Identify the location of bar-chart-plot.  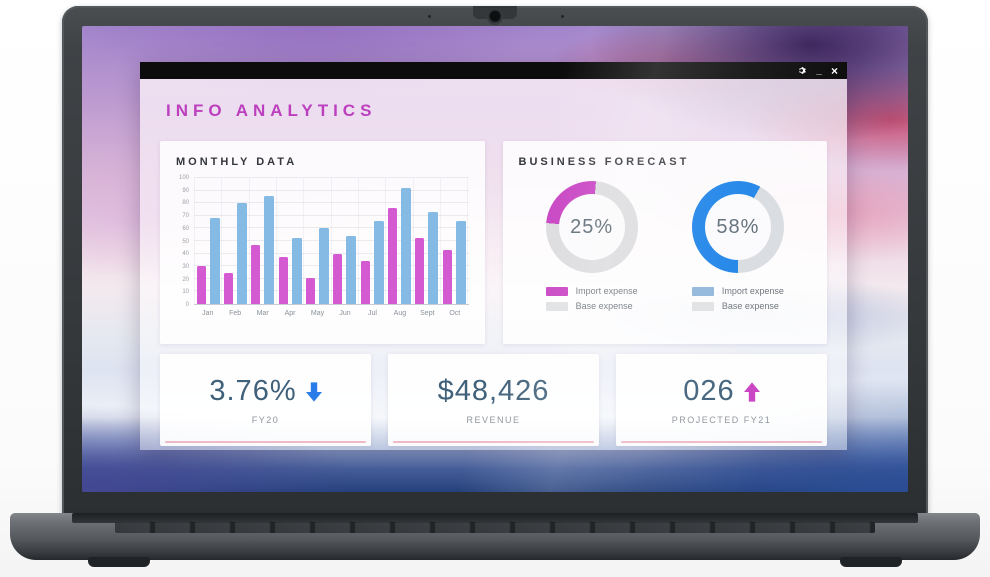
(331, 241).